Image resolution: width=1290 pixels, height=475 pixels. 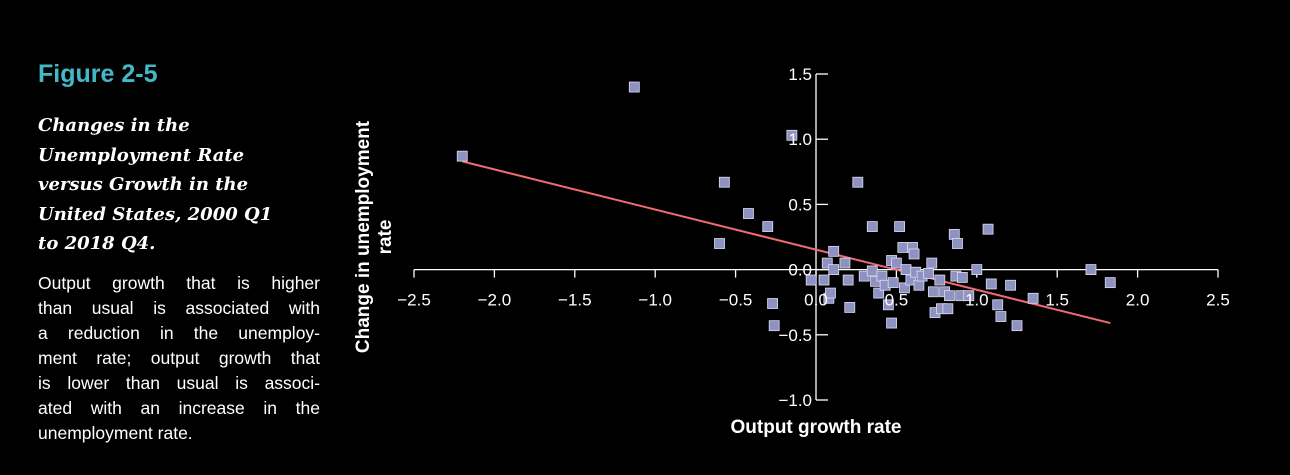 I want to click on y-tick-label: −1.0, so click(x=795, y=400).